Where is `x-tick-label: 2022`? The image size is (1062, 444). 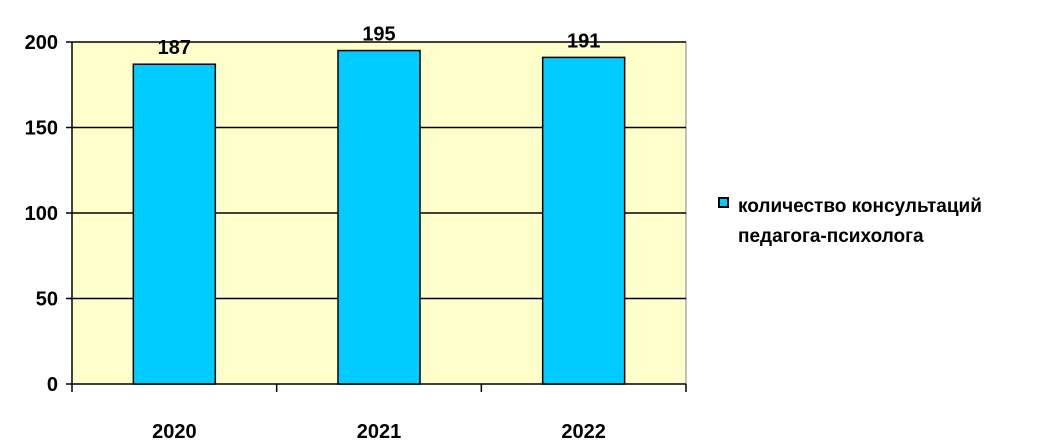 x-tick-label: 2022 is located at coordinates (583, 430).